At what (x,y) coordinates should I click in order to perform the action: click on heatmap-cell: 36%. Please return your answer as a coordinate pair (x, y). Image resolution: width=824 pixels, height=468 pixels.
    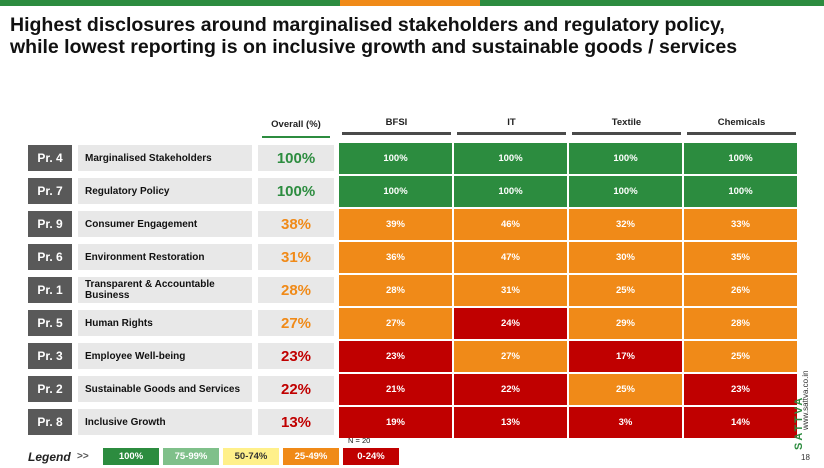
    Looking at the image, I should click on (396, 258).